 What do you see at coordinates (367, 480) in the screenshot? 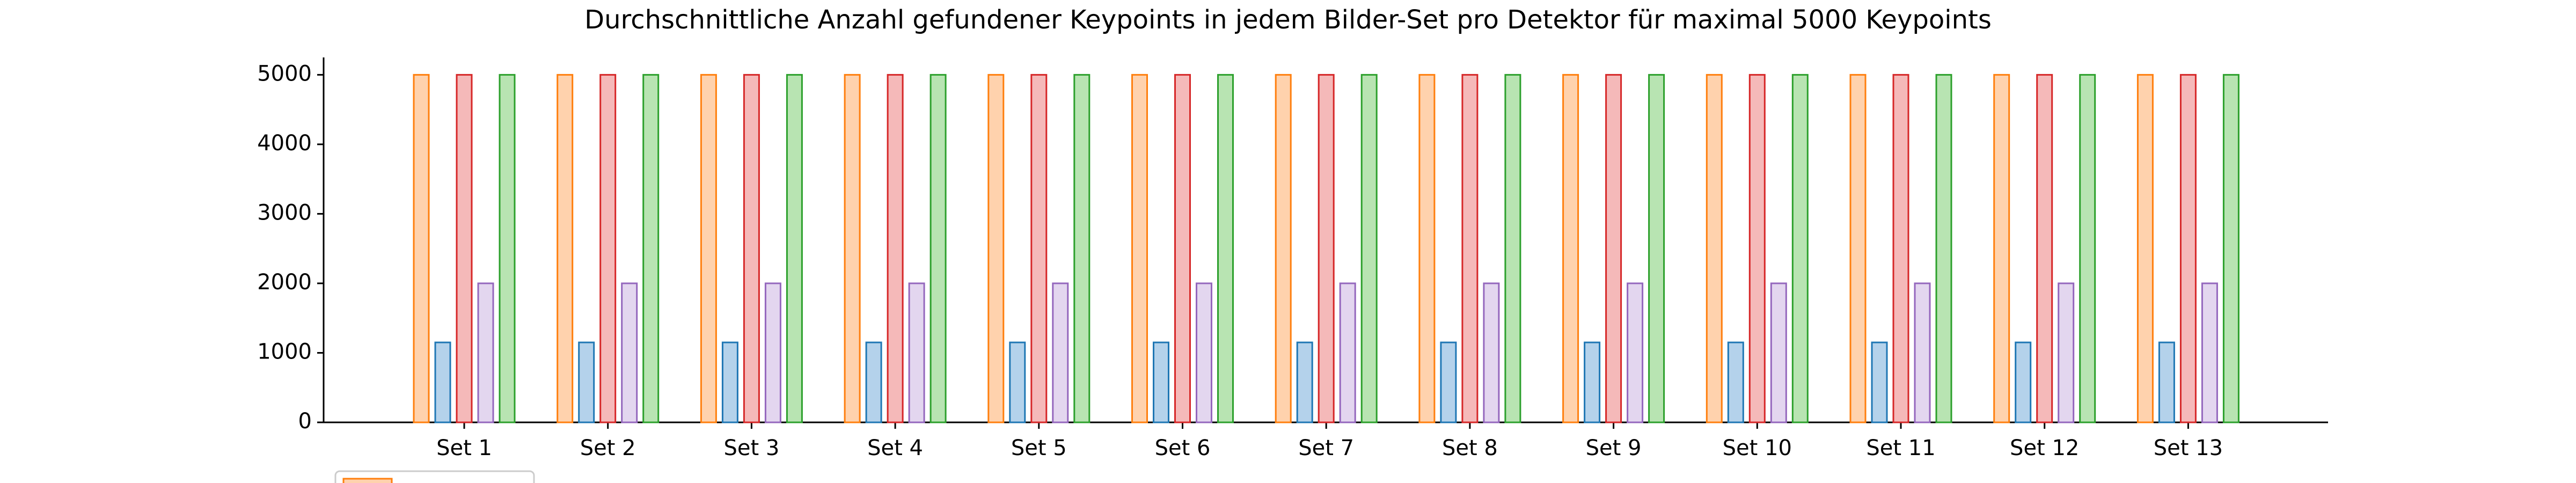
I see `legend-swatch` at bounding box center [367, 480].